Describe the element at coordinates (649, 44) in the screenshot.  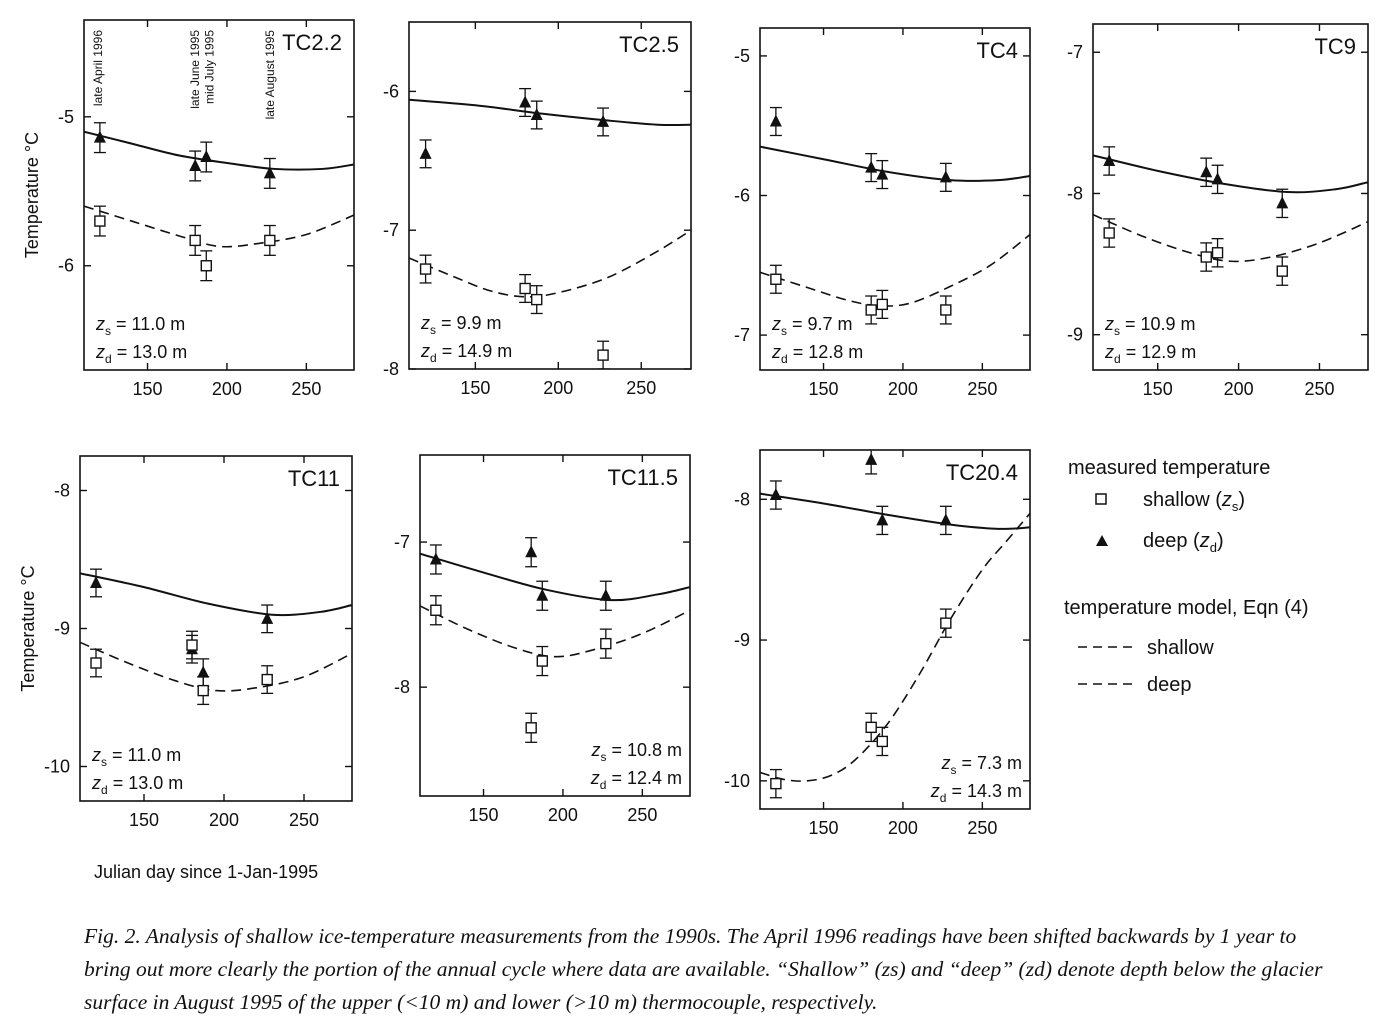
I see `panel-title: TC2.5` at that location.